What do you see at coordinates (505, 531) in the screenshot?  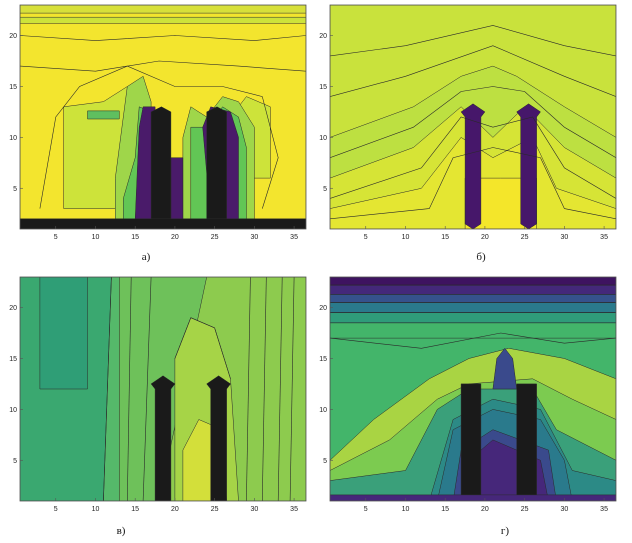 I see `panel-caption: г)` at bounding box center [505, 531].